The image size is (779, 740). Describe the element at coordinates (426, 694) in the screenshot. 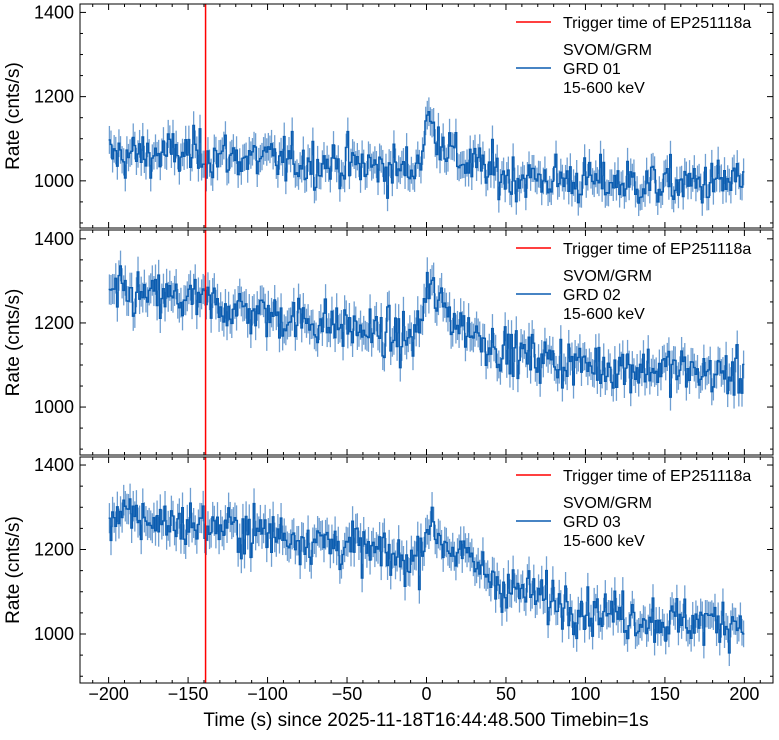

I see `x-tick-label: 0` at that location.